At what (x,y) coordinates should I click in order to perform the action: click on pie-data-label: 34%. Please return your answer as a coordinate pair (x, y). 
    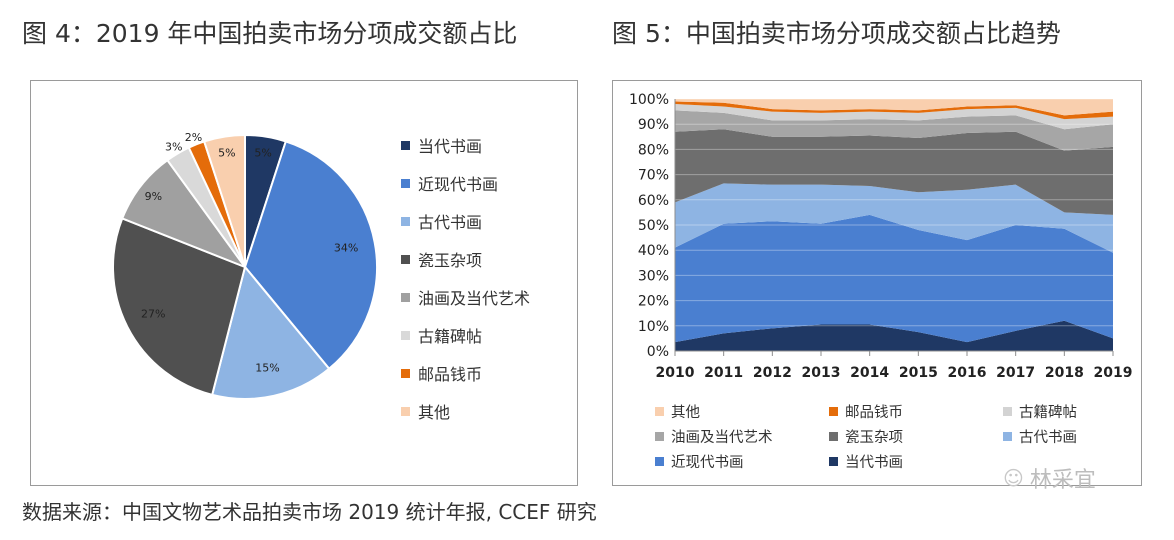
    Looking at the image, I should click on (346, 248).